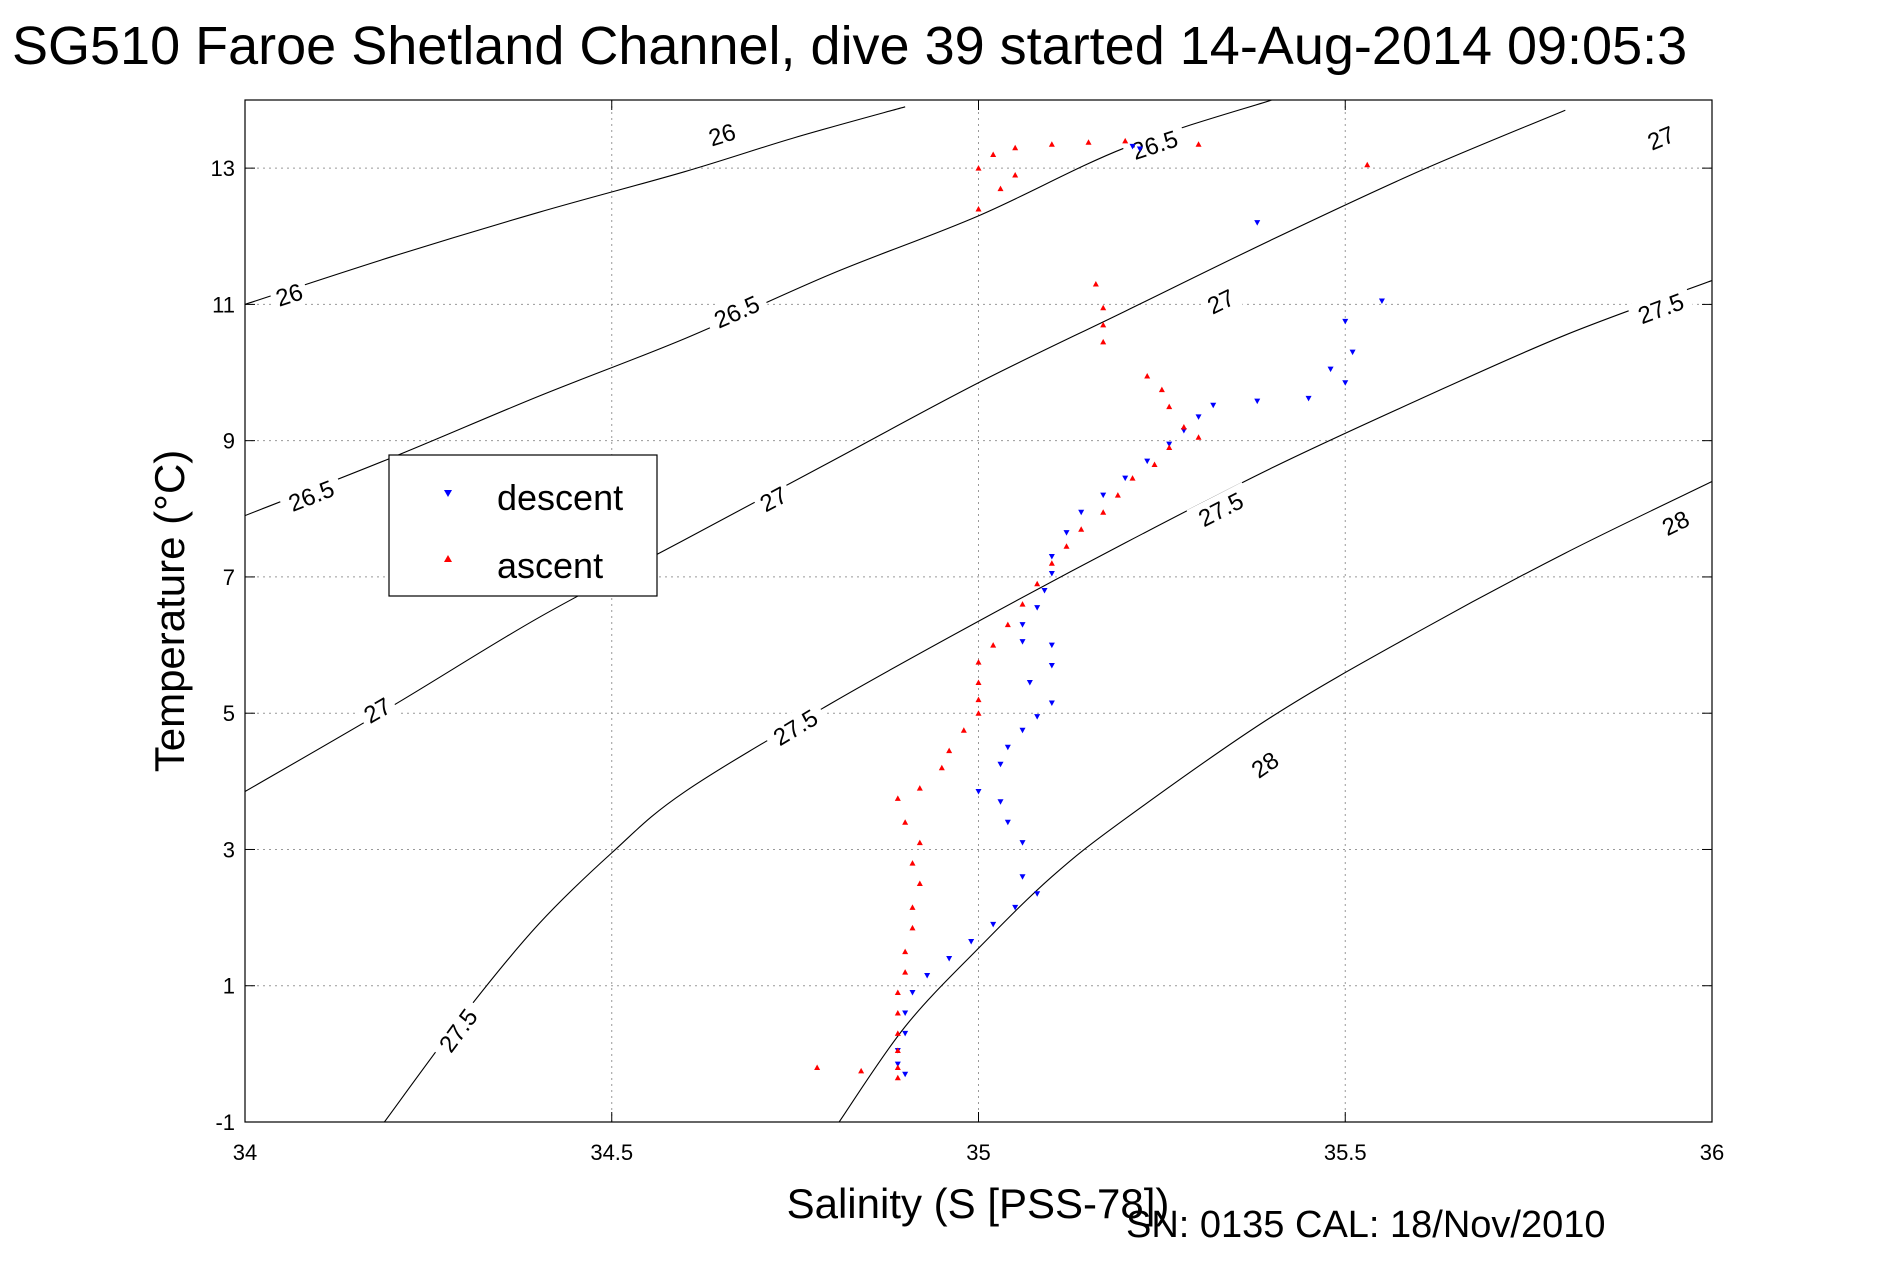 The image size is (1891, 1262). What do you see at coordinates (1345, 1152) in the screenshot?
I see `x-tick-label: 35.5` at bounding box center [1345, 1152].